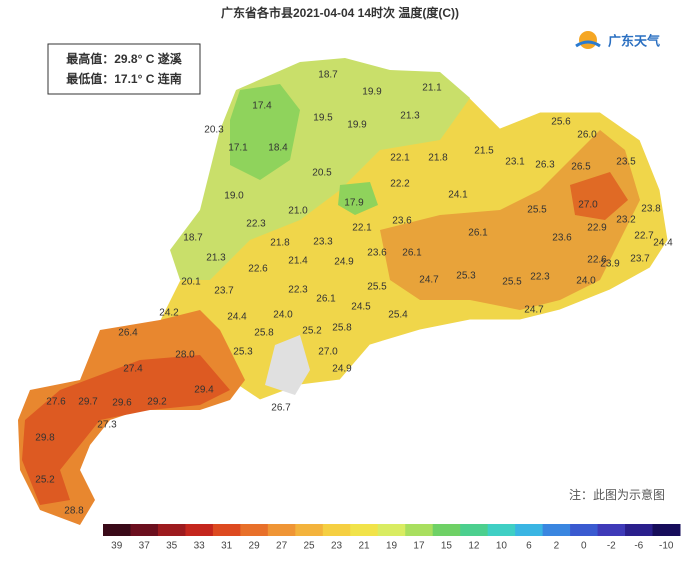 The width and height of the screenshot is (692, 562). I want to click on legend-tick: 15, so click(447, 546).